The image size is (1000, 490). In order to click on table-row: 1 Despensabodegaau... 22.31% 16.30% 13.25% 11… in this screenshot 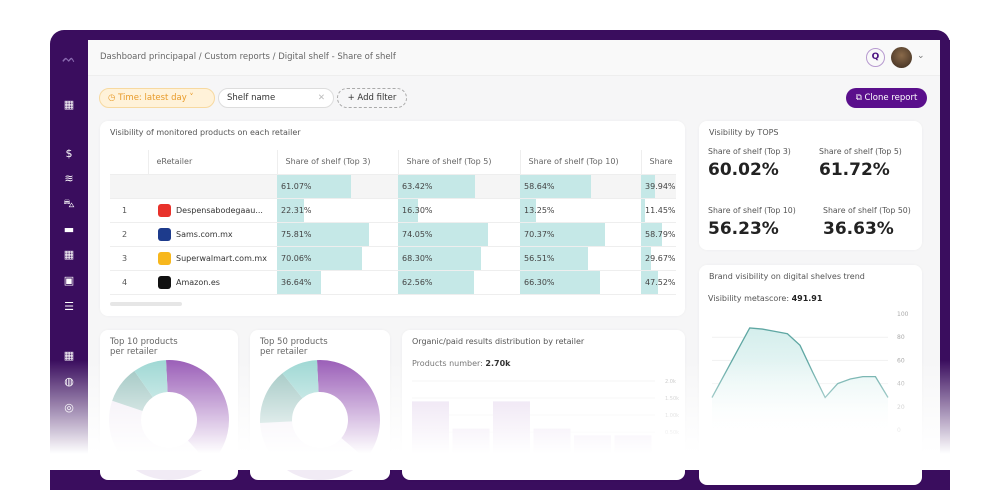, I will do `click(393, 210)`.